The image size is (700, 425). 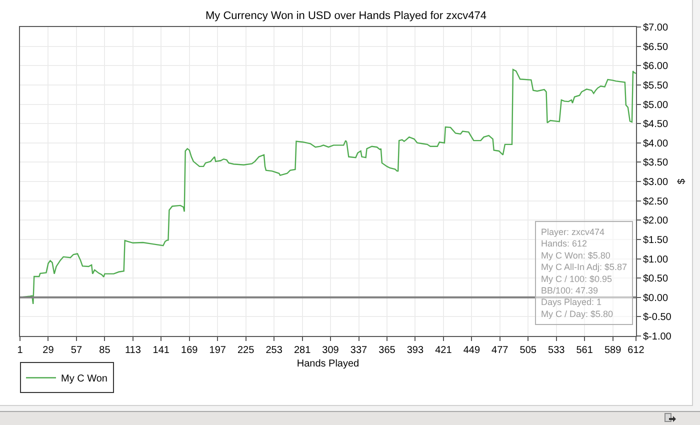 What do you see at coordinates (346, 16) in the screenshot?
I see `chart-title: My Currency Won in USD over Hands Played for zxcv474` at bounding box center [346, 16].